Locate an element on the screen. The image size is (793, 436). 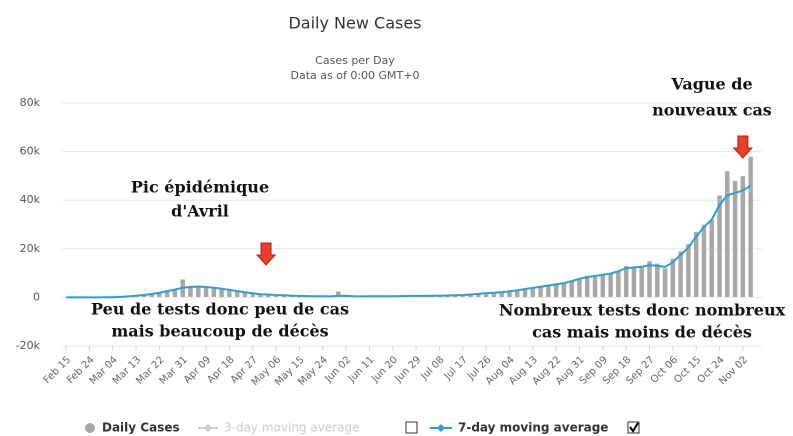
x-tick-label: Jun 29 is located at coordinates (408, 369).